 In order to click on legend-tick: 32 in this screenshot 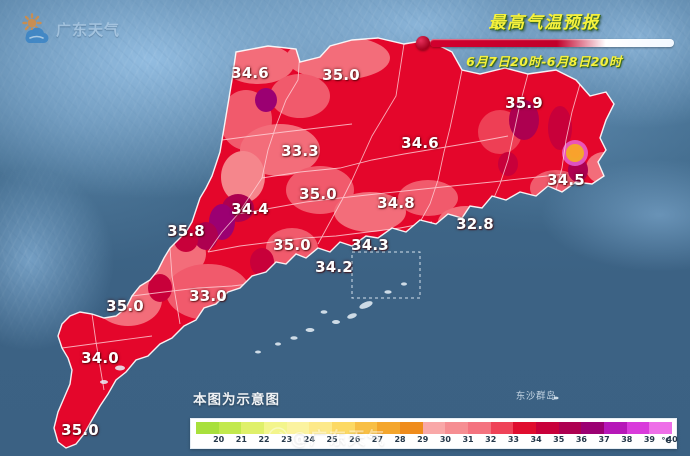, I will do `click(491, 439)`.